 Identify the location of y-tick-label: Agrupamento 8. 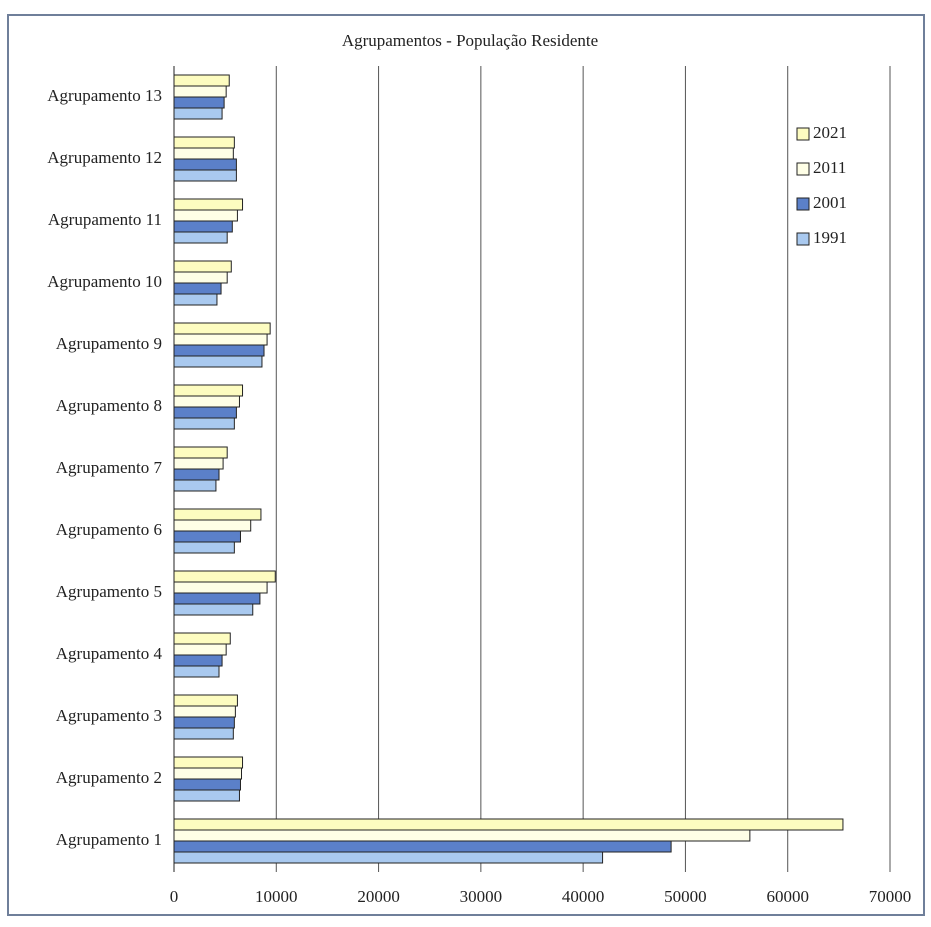
(109, 405).